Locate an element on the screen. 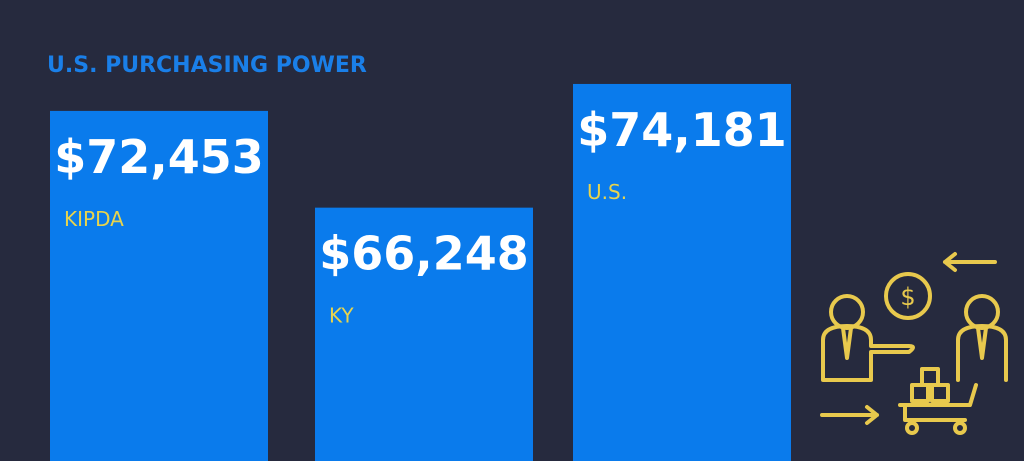 This screenshot has height=461, width=1024. value-label: $74,181 is located at coordinates (682, 130).